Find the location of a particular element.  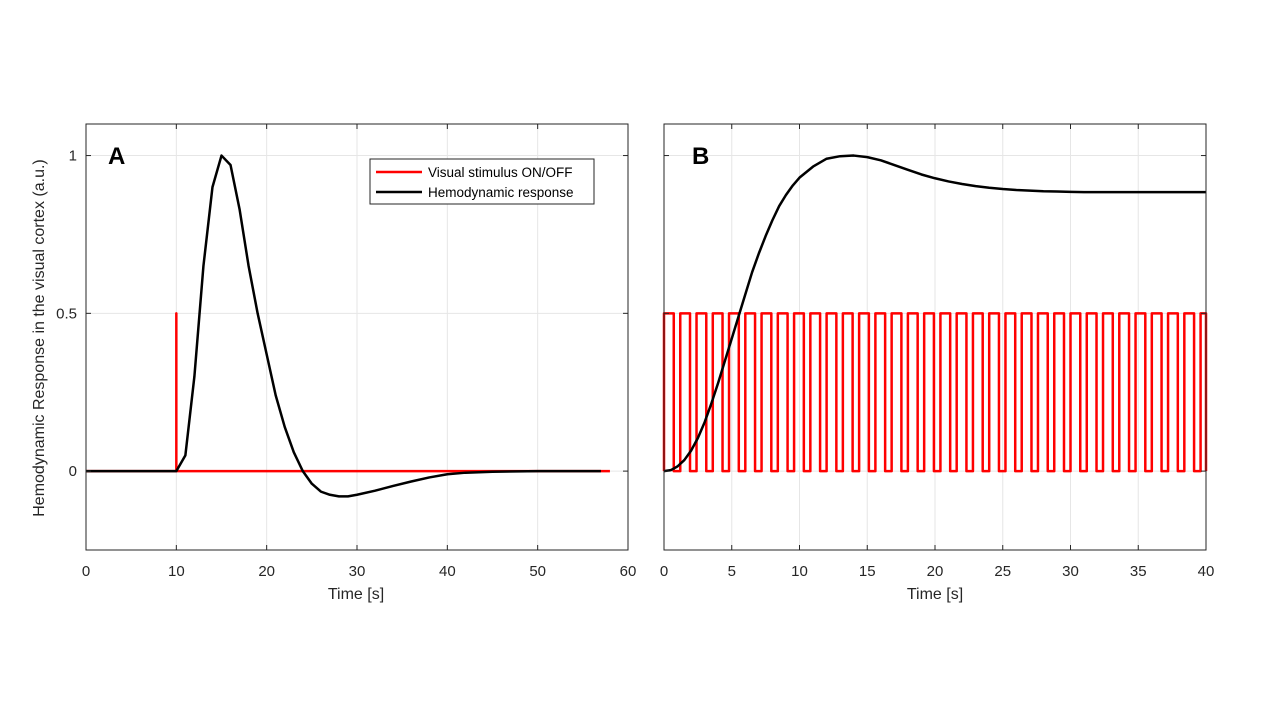

panel-a-xtick-label: 60 is located at coordinates (628, 571).